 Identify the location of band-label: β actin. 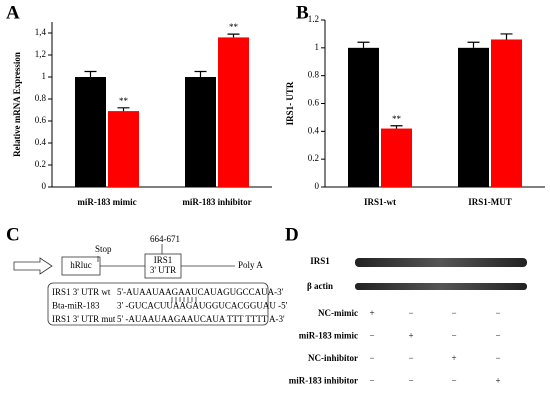
(320, 286).